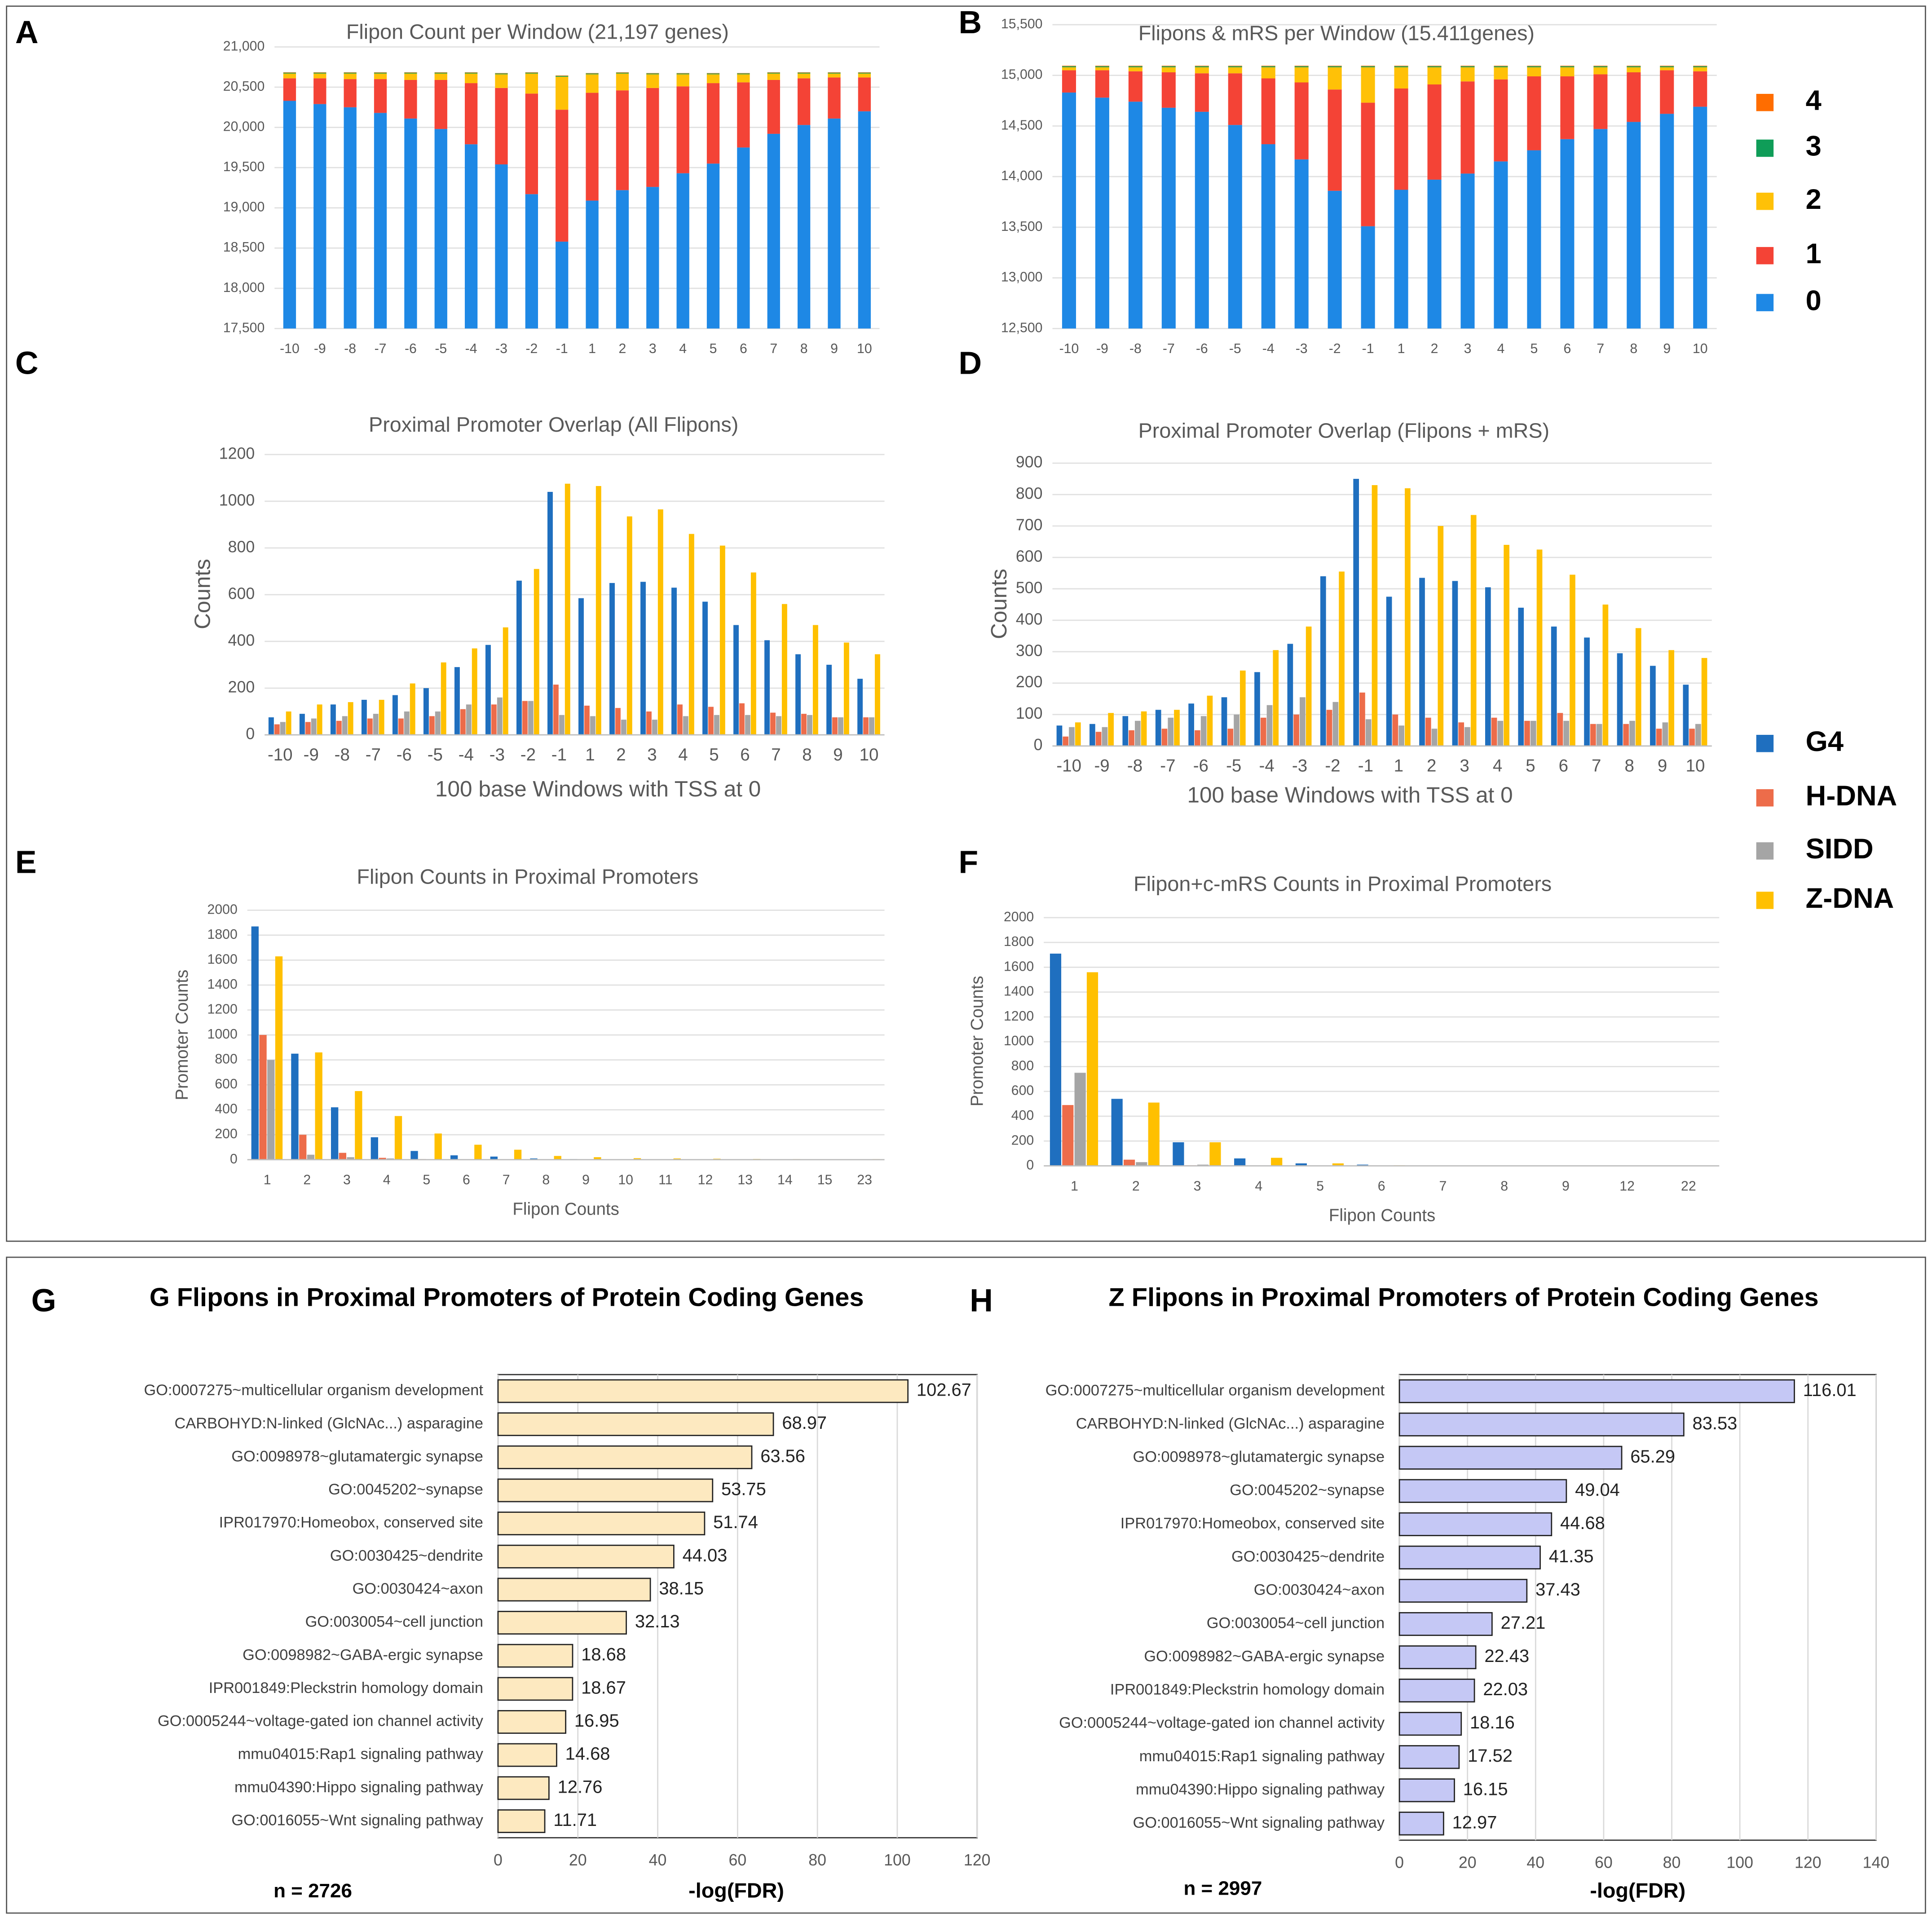 The image size is (1932, 1918). What do you see at coordinates (1600, 348) in the screenshot?
I see `x-tick-label: 7` at bounding box center [1600, 348].